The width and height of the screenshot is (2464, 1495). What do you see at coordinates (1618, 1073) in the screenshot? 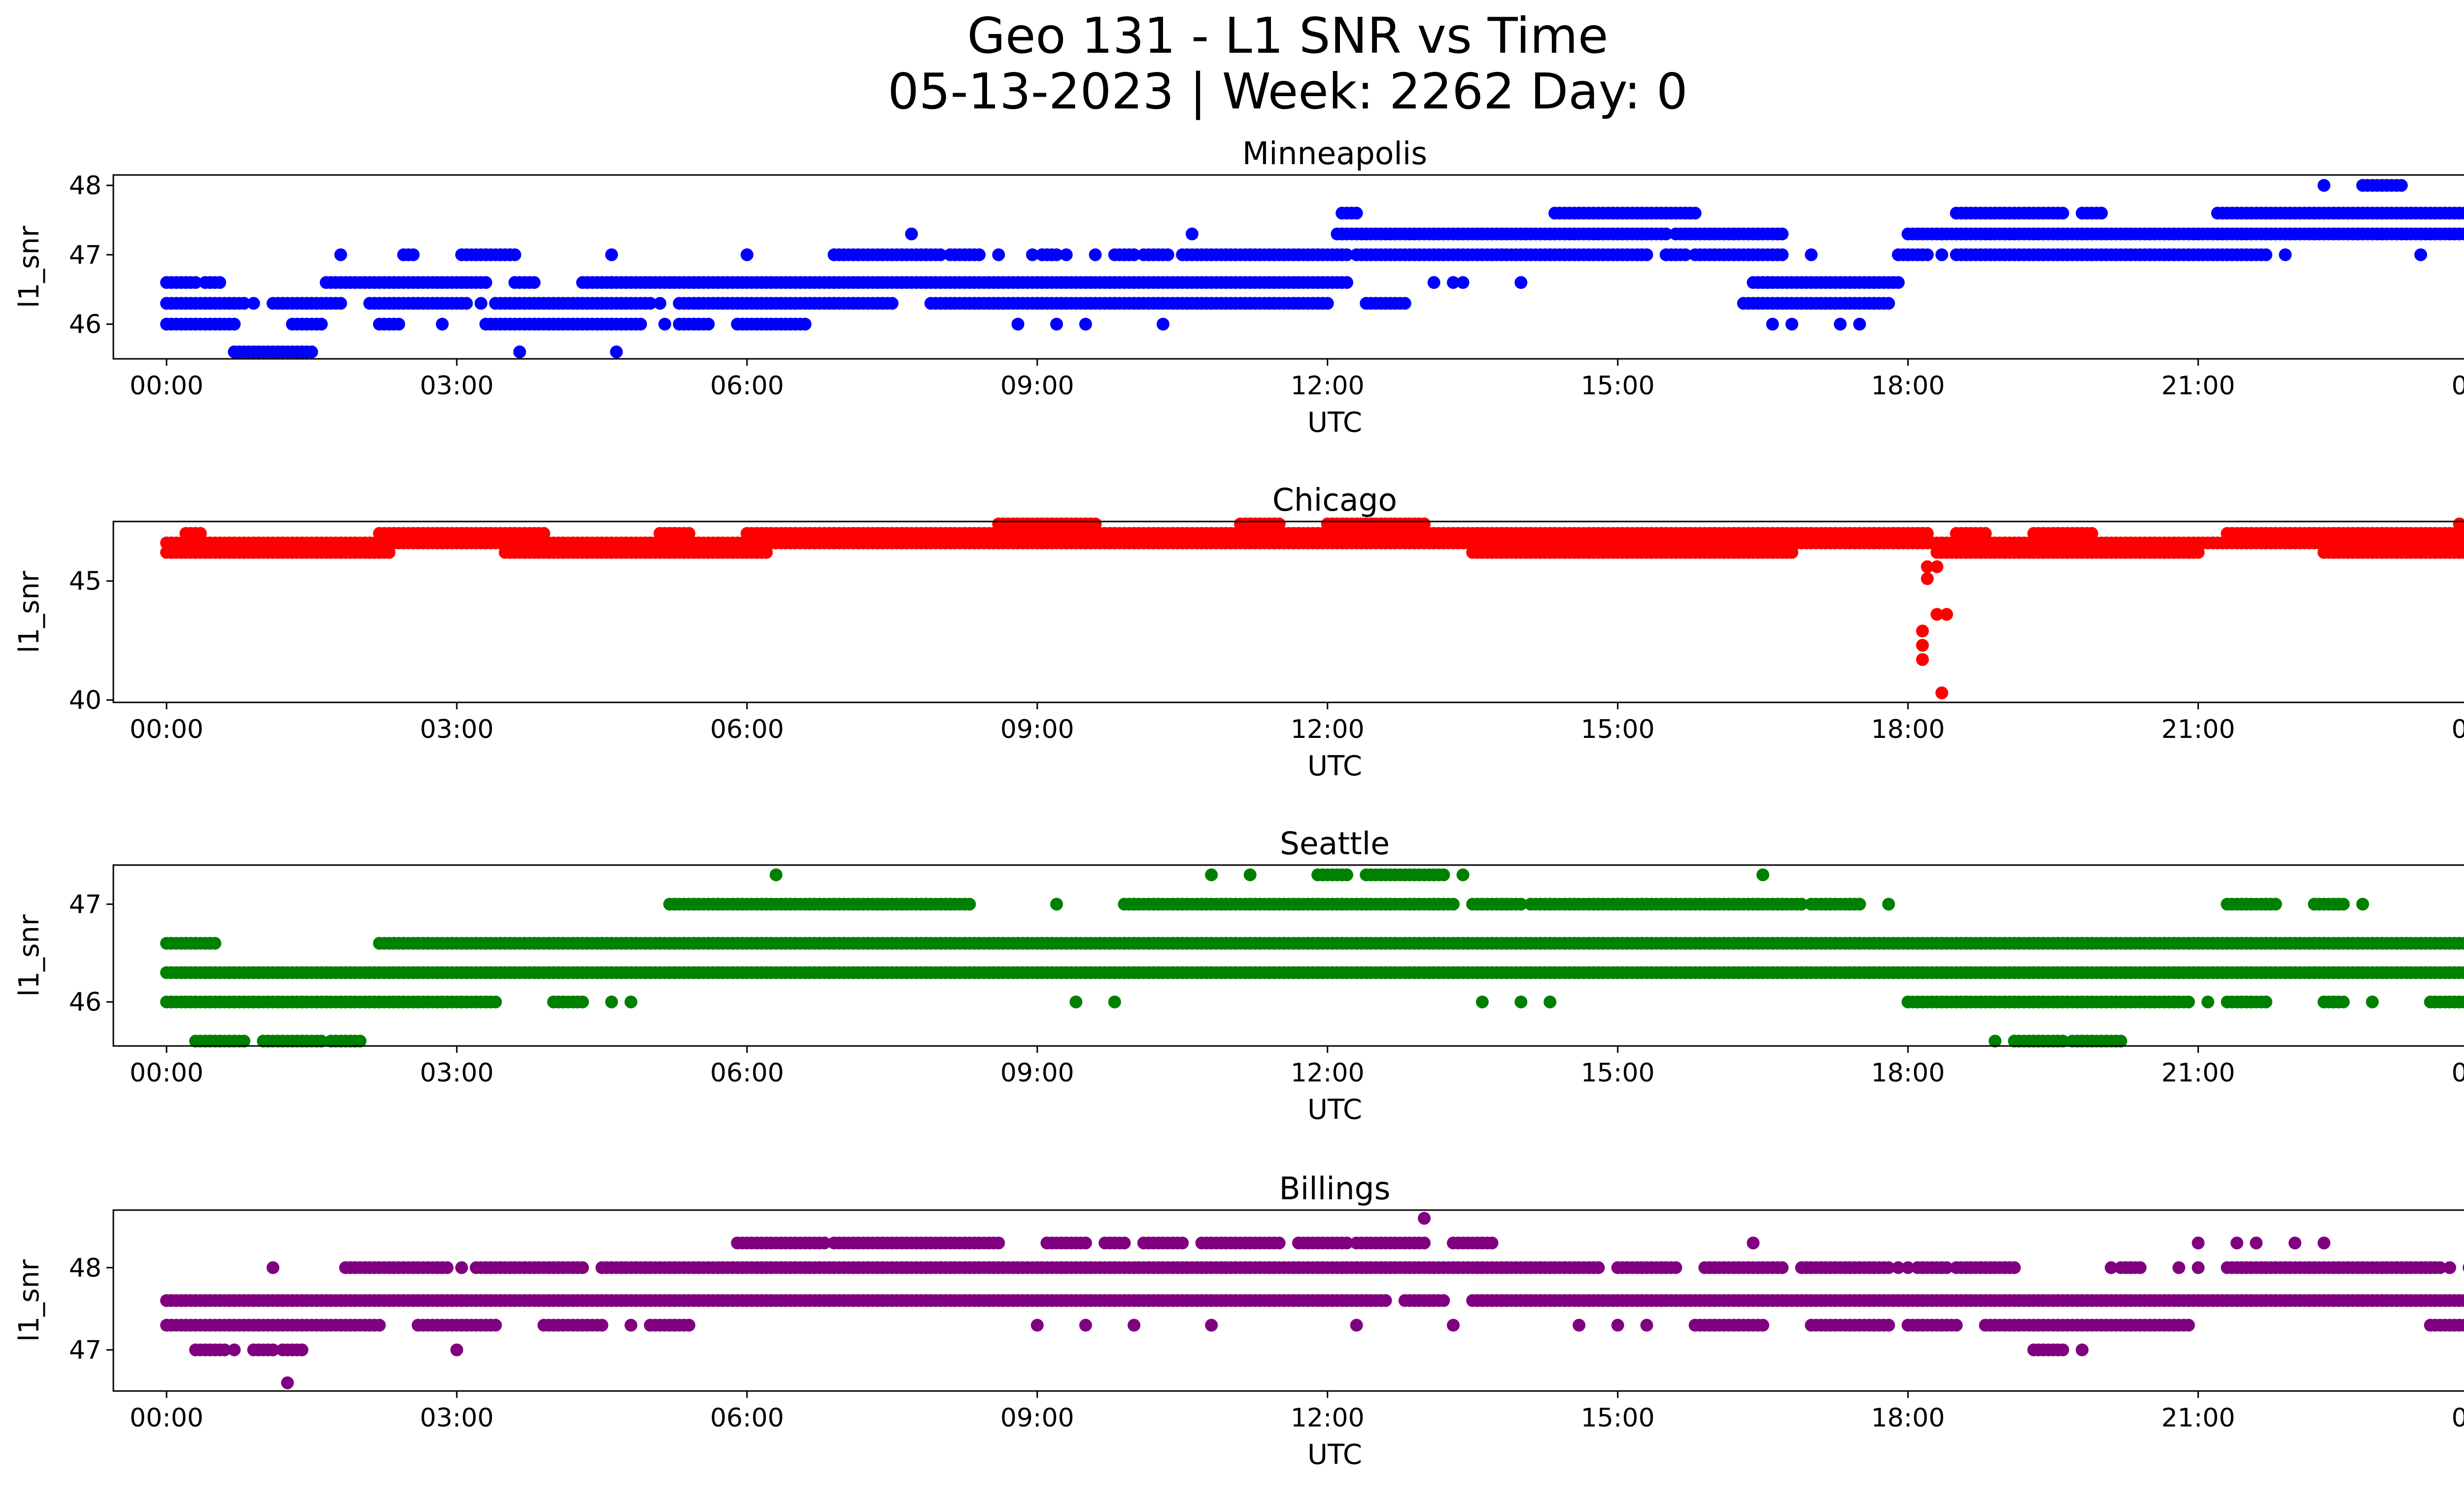
I see `x-tick-label: 15:00` at bounding box center [1618, 1073].